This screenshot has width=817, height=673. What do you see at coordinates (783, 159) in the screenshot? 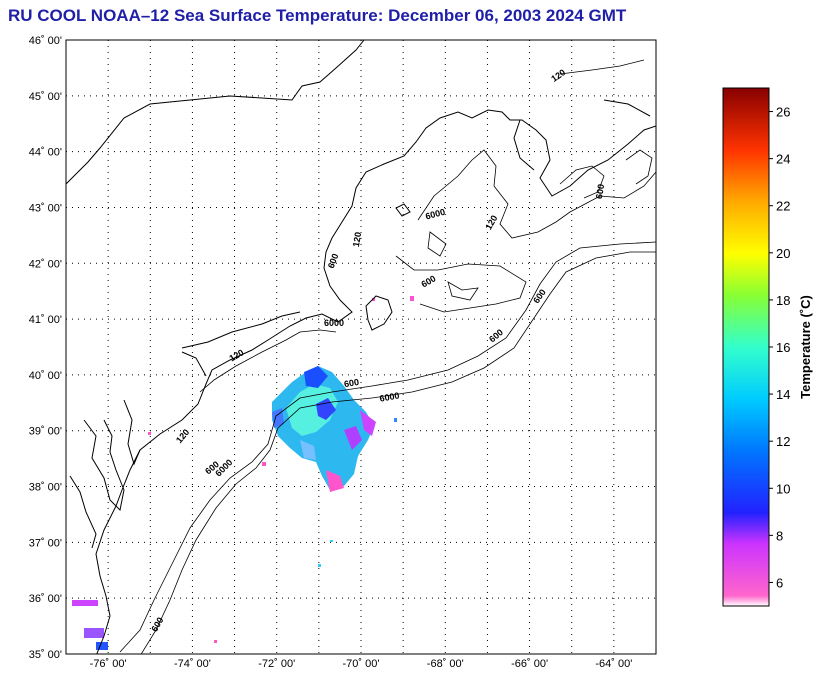
I see `colorbar-tick-label: 24` at bounding box center [783, 159].